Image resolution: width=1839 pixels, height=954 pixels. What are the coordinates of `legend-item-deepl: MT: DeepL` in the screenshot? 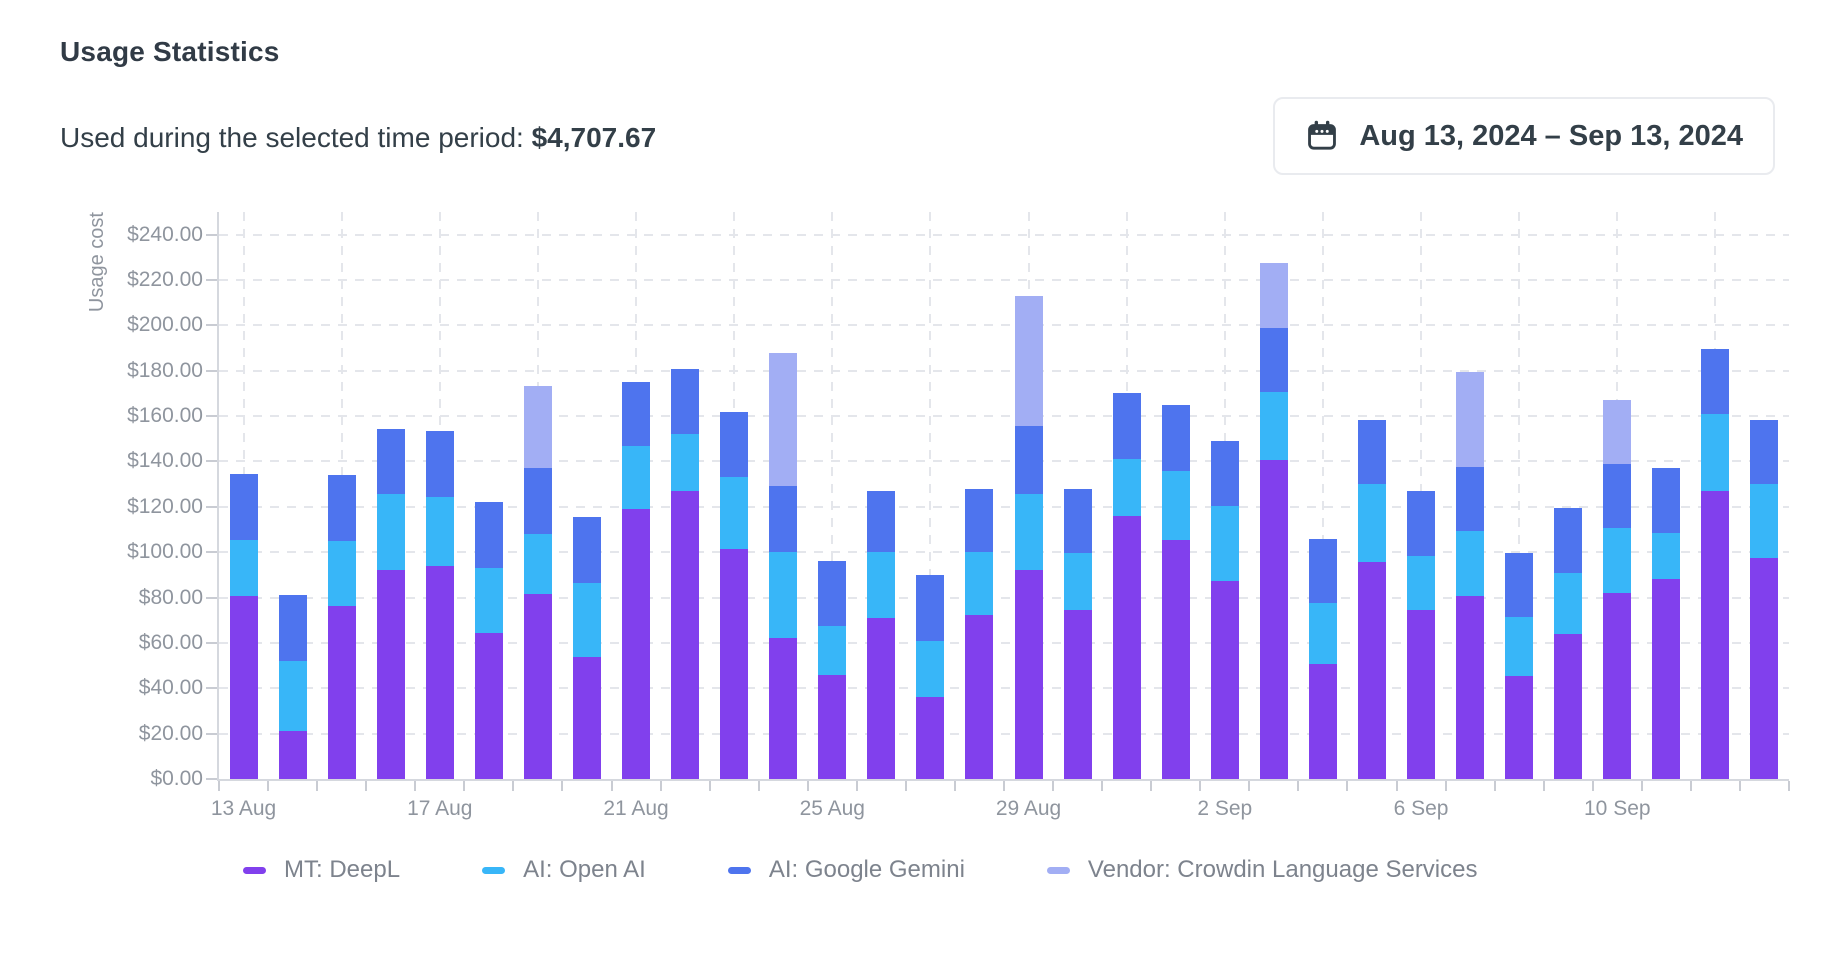 It's located at (321, 870).